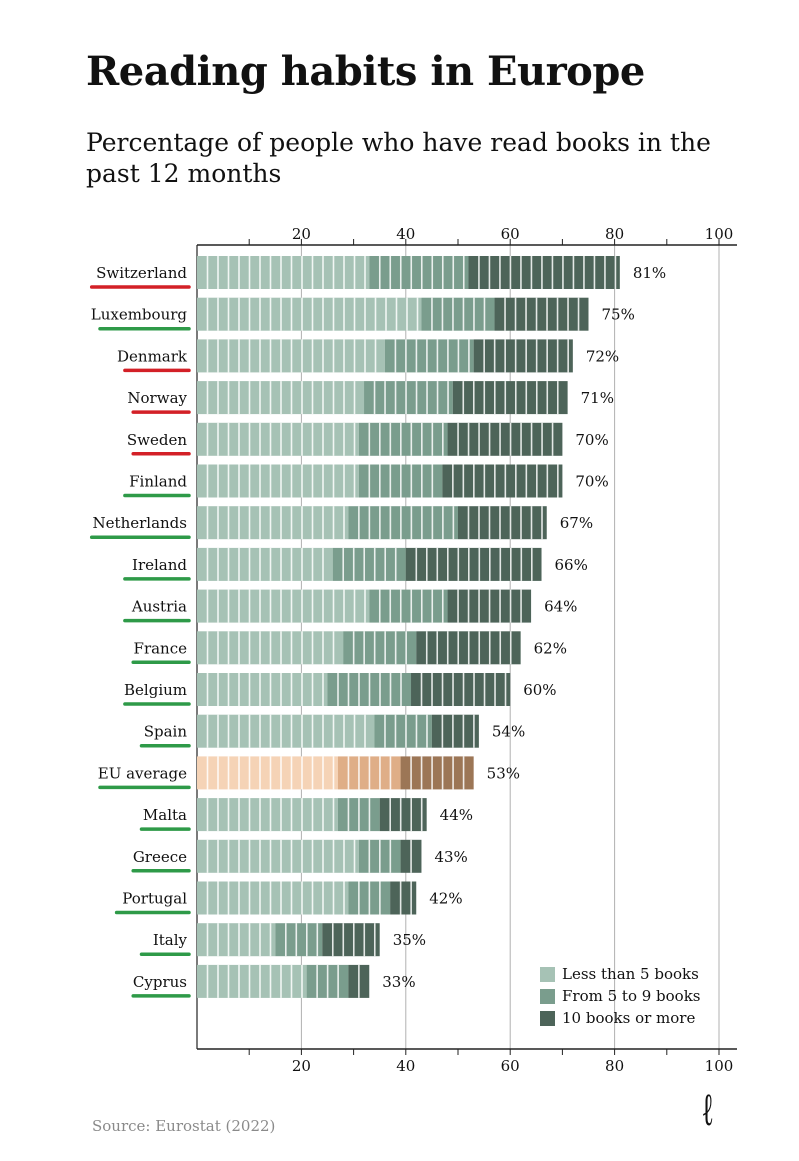 The height and width of the screenshot is (1161, 799). What do you see at coordinates (510, 234) in the screenshot?
I see `top-tick-label: 60` at bounding box center [510, 234].